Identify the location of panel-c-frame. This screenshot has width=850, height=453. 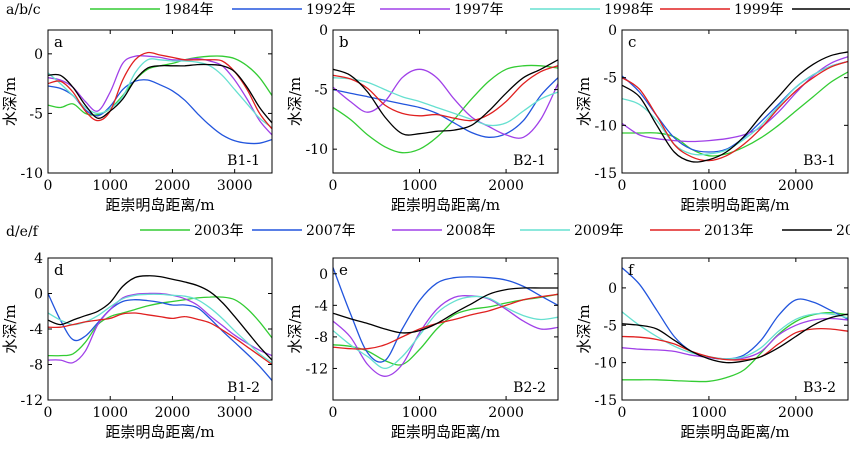
(735, 101).